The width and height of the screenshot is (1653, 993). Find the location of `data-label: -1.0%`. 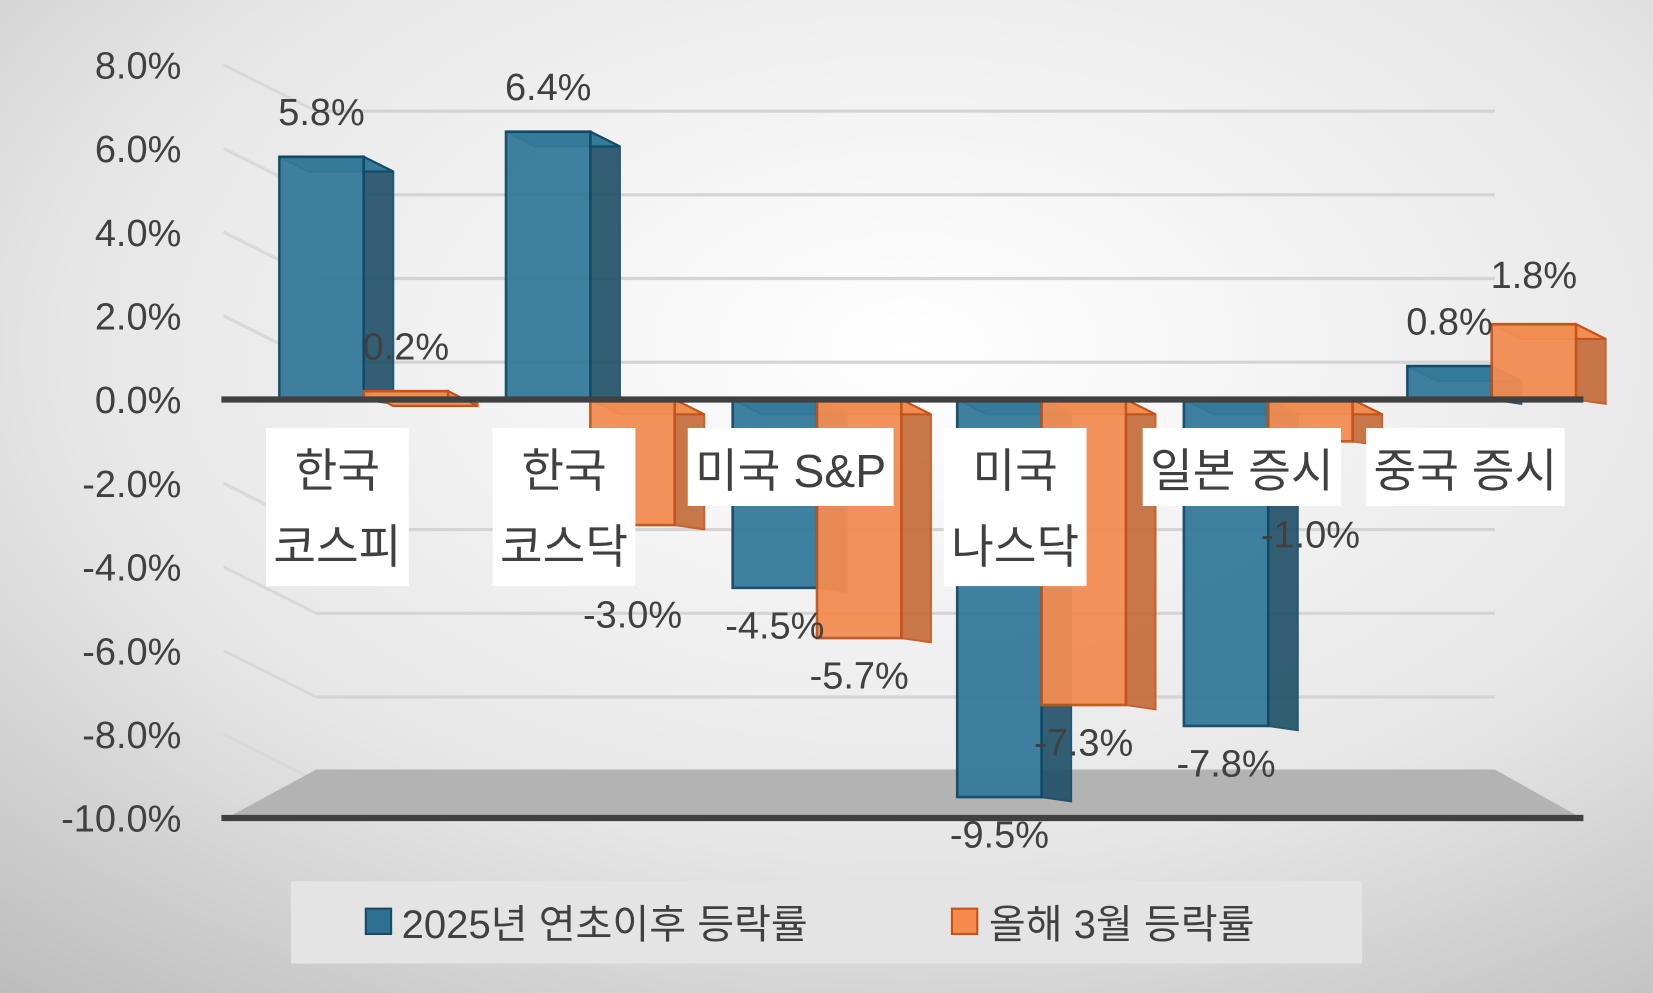

data-label: -1.0% is located at coordinates (1310, 535).